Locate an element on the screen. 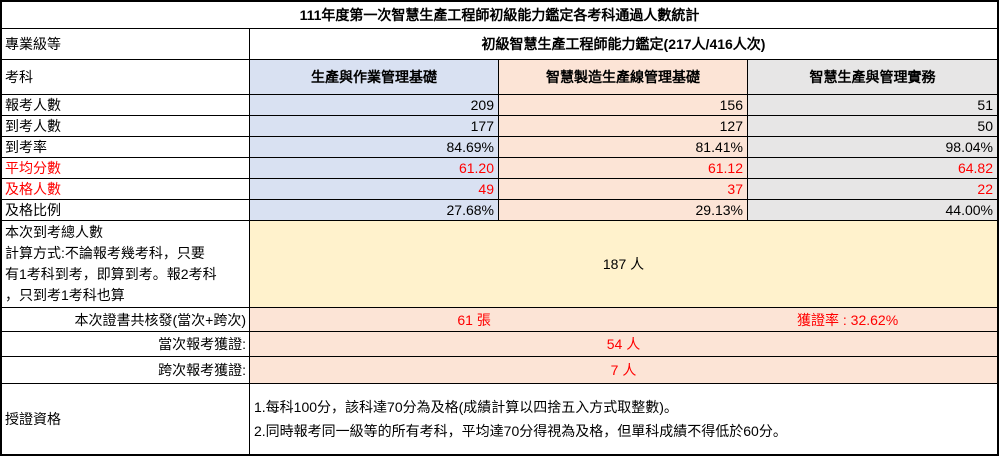 Image resolution: width=999 pixels, height=456 pixels. stat-value: 29.13% is located at coordinates (623, 210).